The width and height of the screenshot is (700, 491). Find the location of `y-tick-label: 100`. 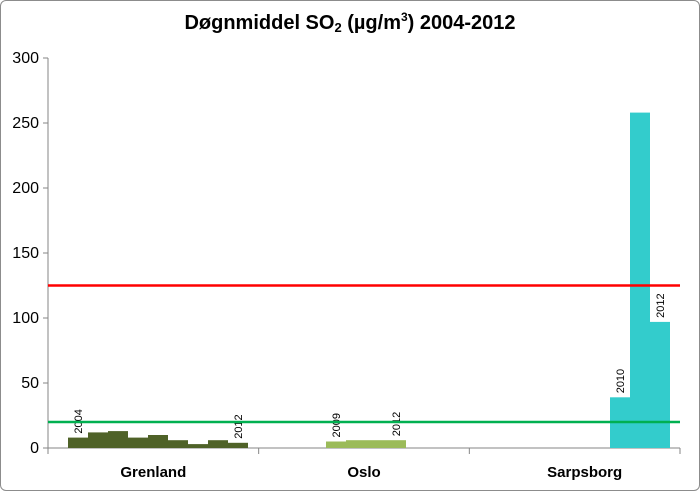

y-tick-label: 100 is located at coordinates (25, 318).